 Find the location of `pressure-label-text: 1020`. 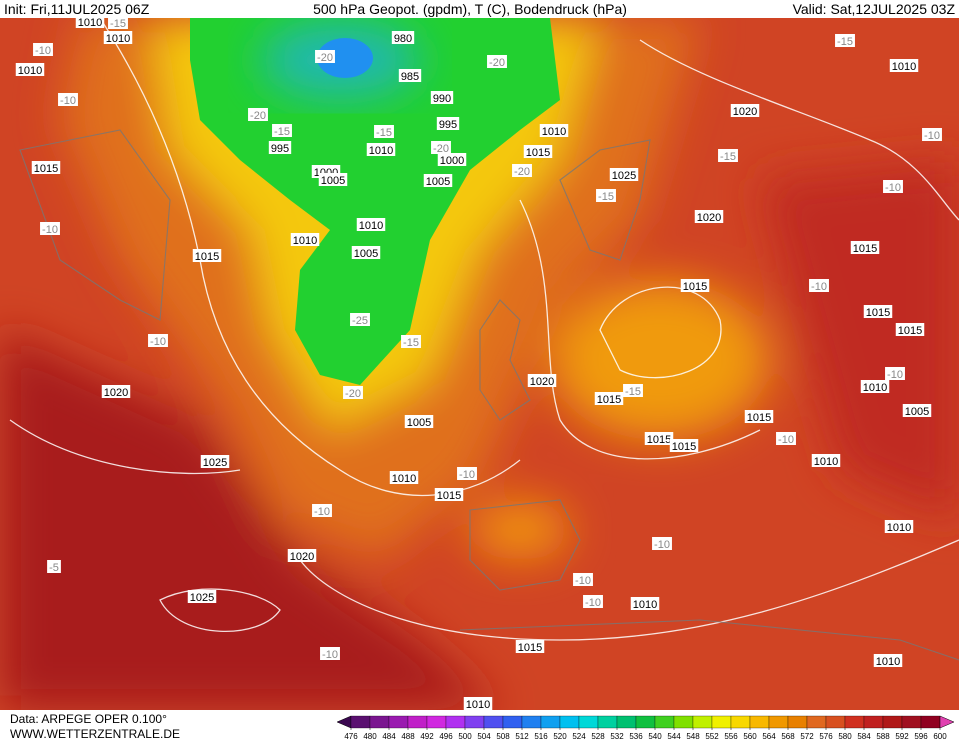

pressure-label-text: 1020 is located at coordinates (302, 557).